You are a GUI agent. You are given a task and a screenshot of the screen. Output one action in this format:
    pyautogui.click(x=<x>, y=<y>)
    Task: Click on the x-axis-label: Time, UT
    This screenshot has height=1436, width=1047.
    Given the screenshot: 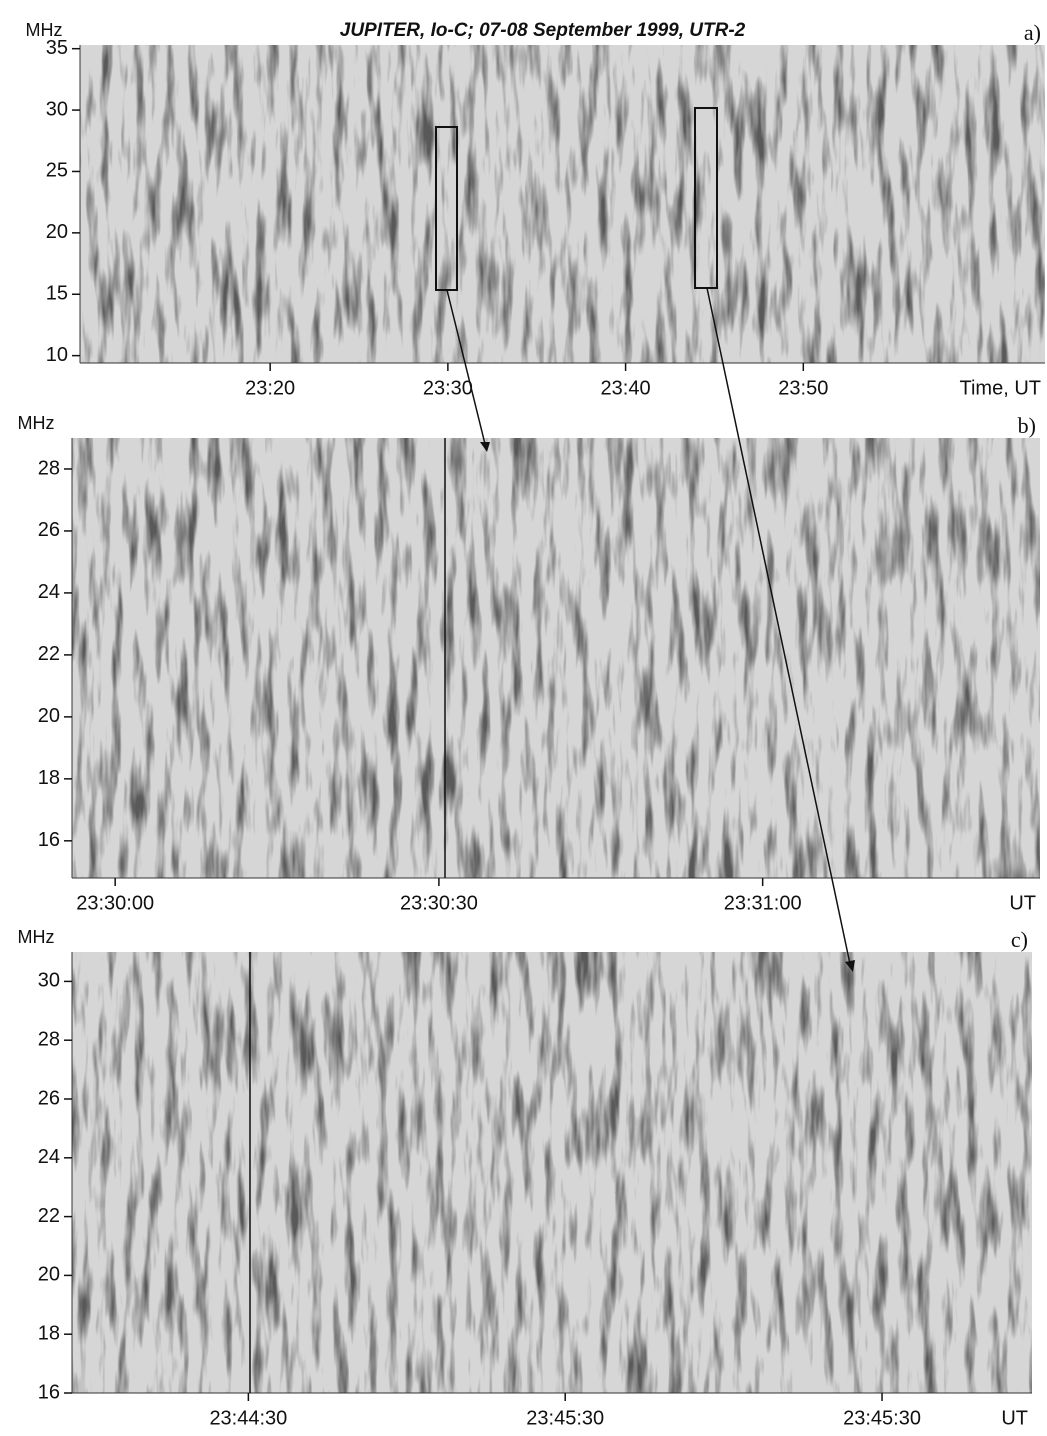 What is the action you would take?
    pyautogui.click(x=1000, y=388)
    